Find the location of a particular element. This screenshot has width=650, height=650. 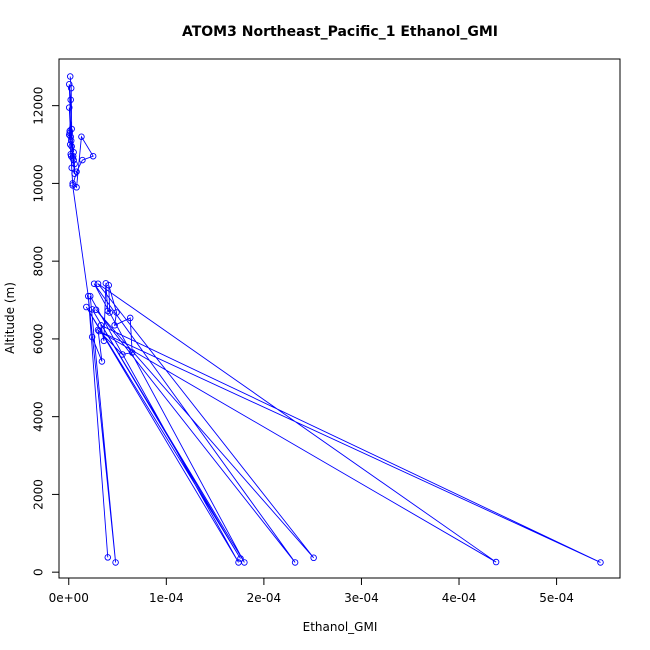

y-axis-label: Altitude (m) is located at coordinates (10, 318).